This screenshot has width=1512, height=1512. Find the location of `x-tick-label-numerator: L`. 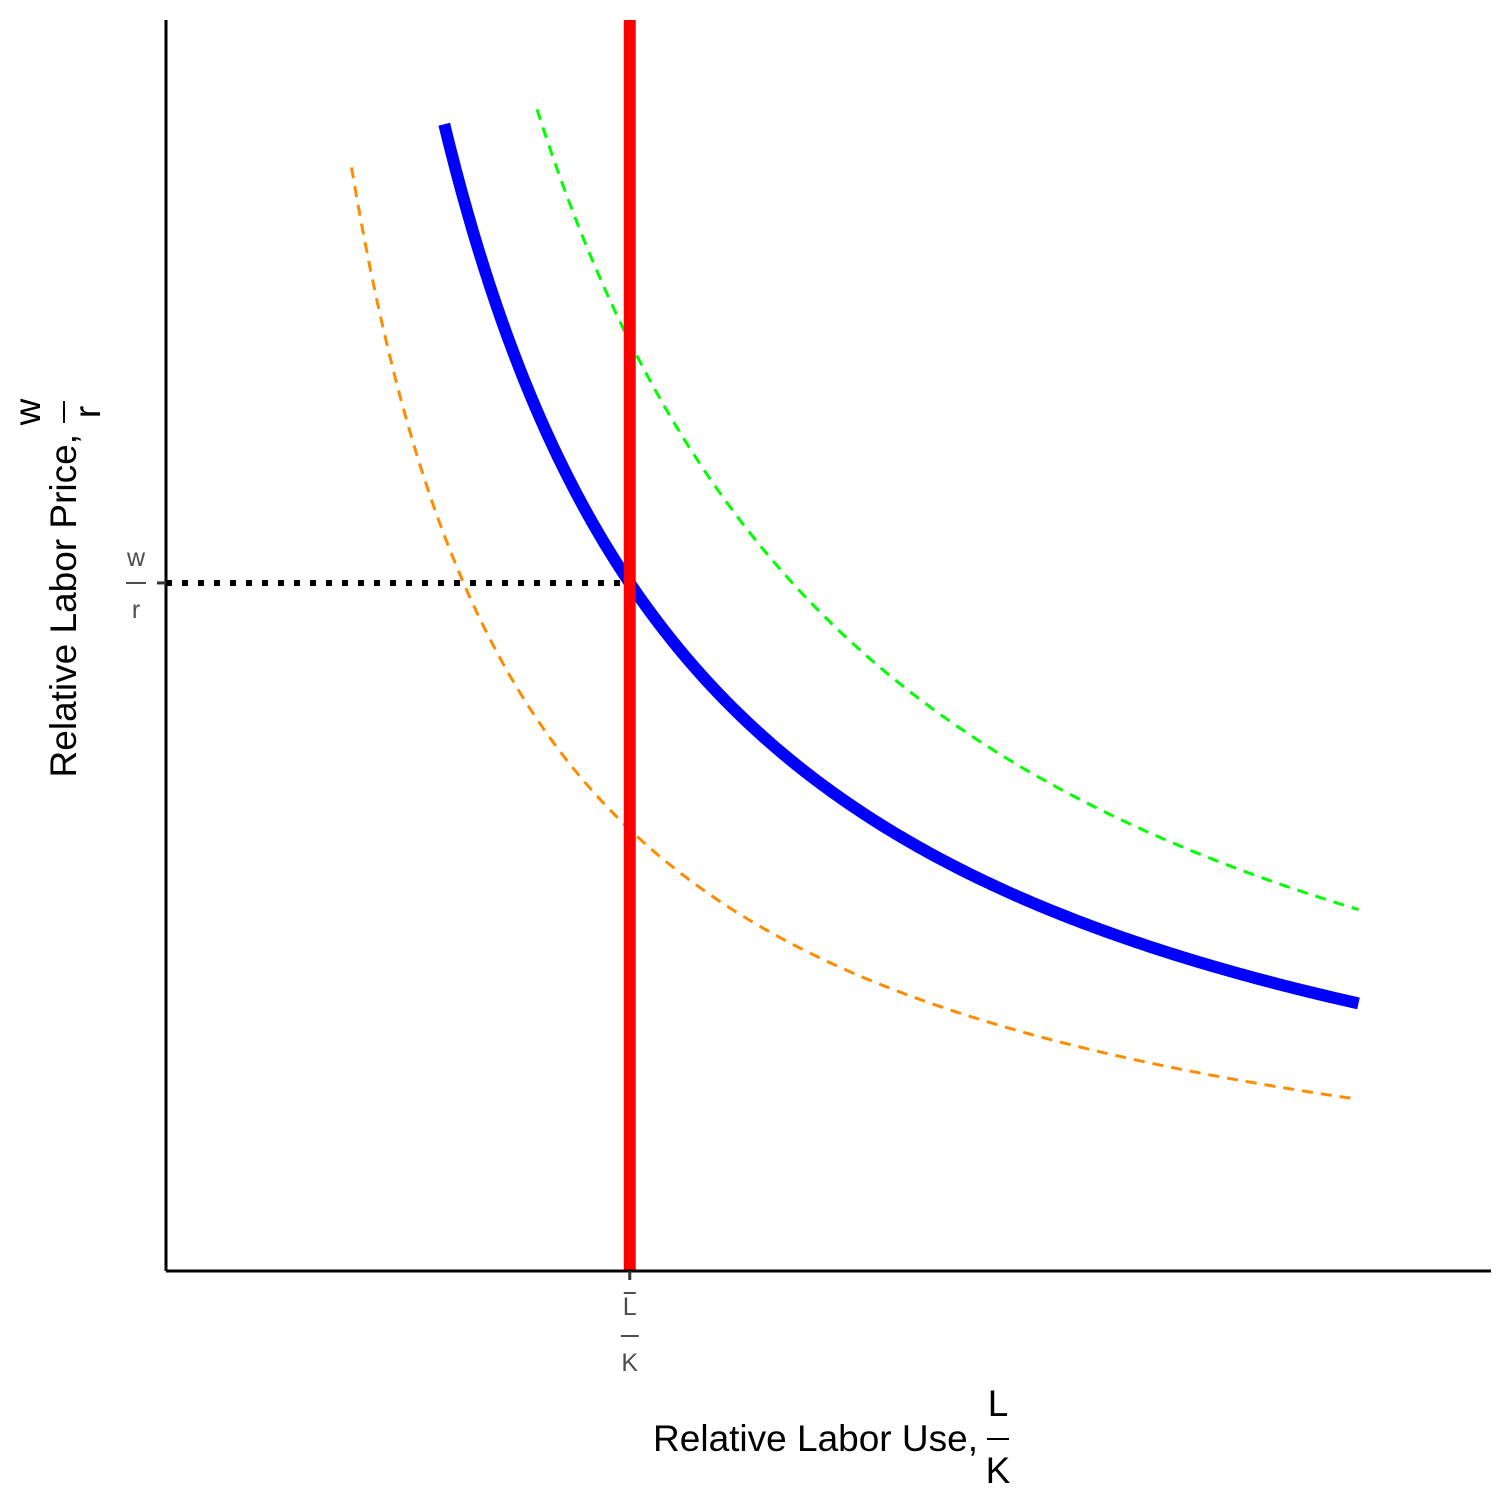

x-tick-label-numerator: L is located at coordinates (630, 1307).